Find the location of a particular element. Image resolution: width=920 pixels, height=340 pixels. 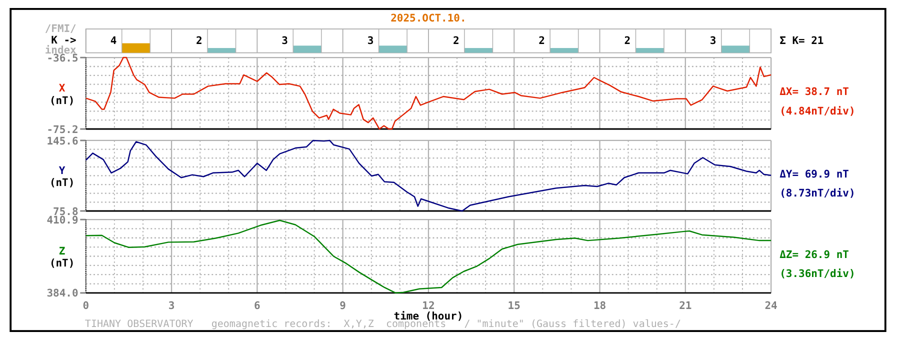

x-tick-label: 18 is located at coordinates (599, 306).